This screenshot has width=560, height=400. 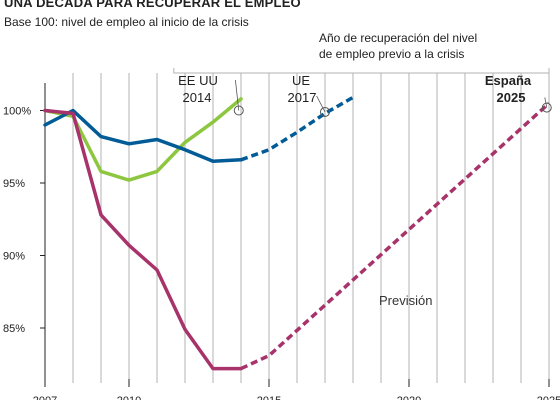 I want to click on usa-recovery-leader, so click(x=237, y=95).